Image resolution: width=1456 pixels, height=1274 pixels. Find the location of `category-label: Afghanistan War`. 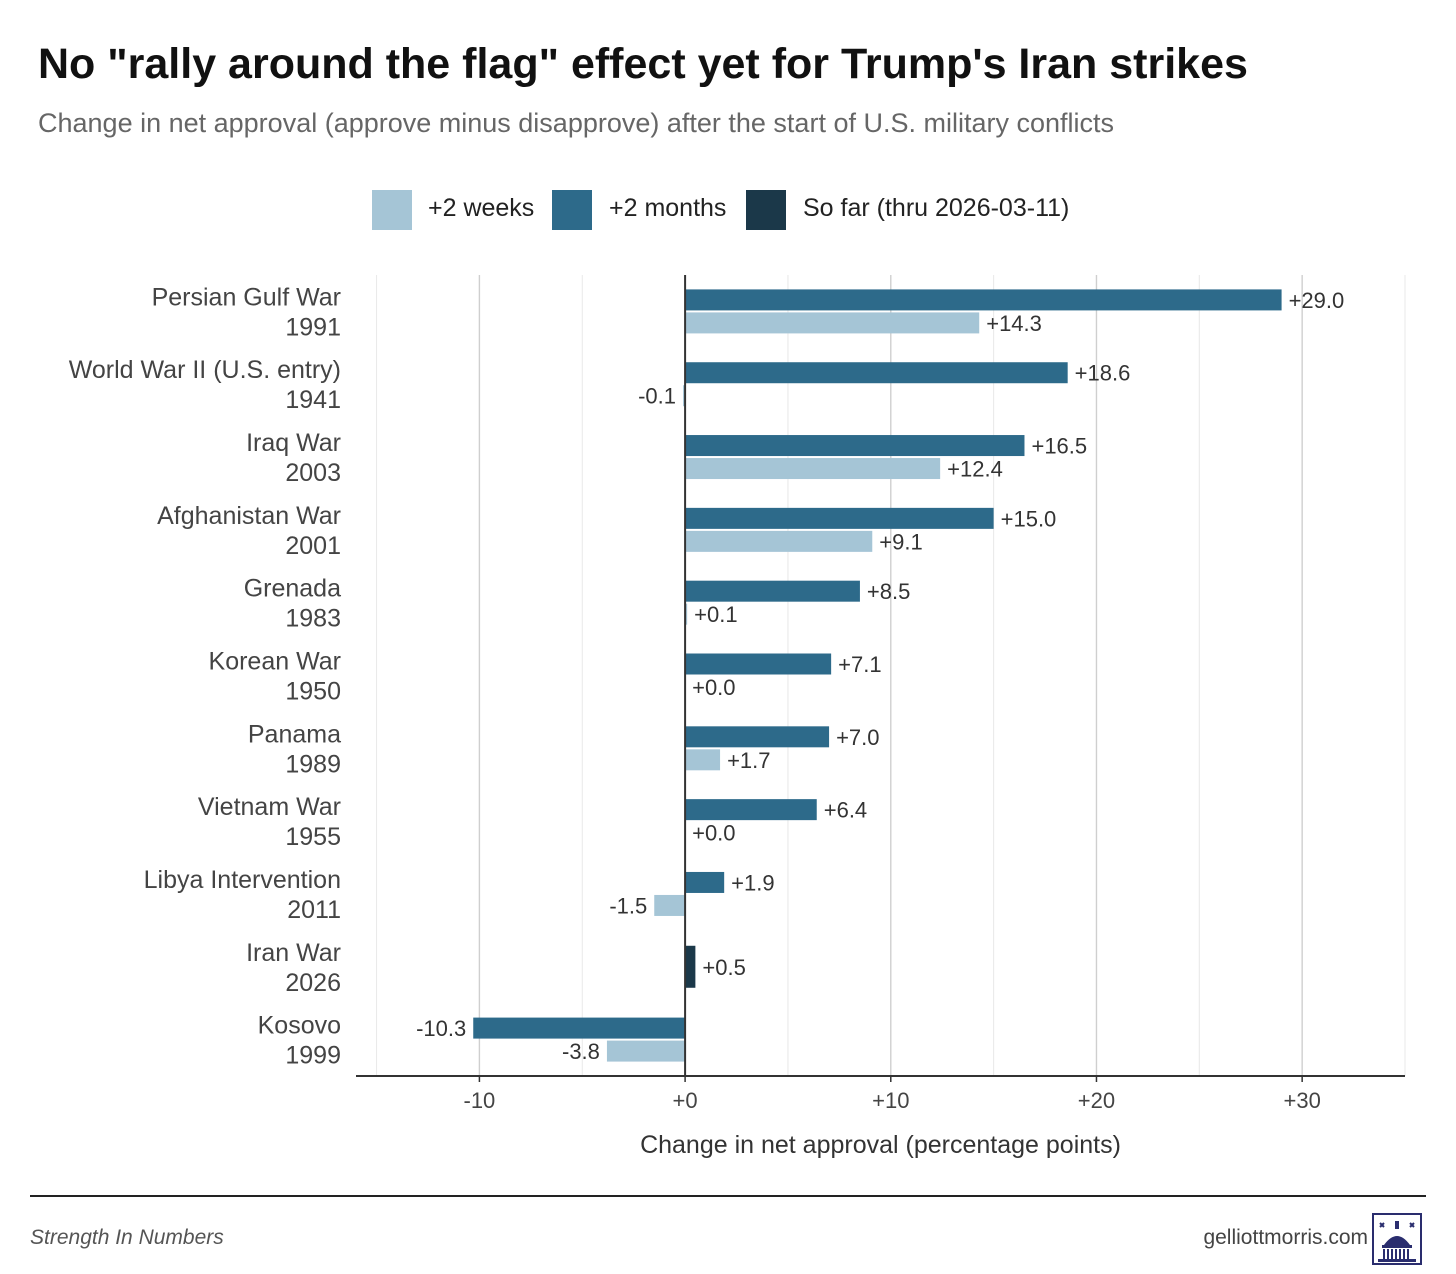

category-label: Afghanistan War is located at coordinates (249, 516).